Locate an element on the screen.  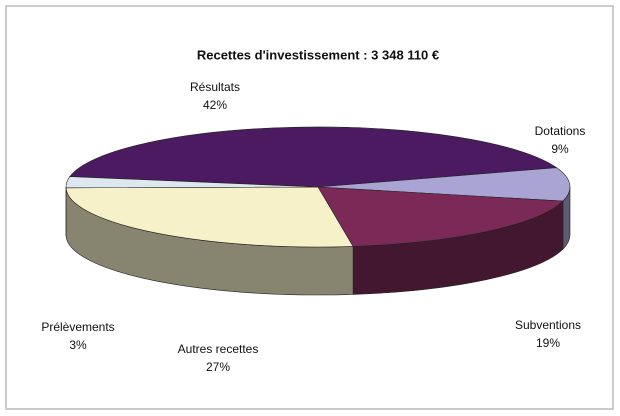
slice-value-label: 42% is located at coordinates (215, 105).